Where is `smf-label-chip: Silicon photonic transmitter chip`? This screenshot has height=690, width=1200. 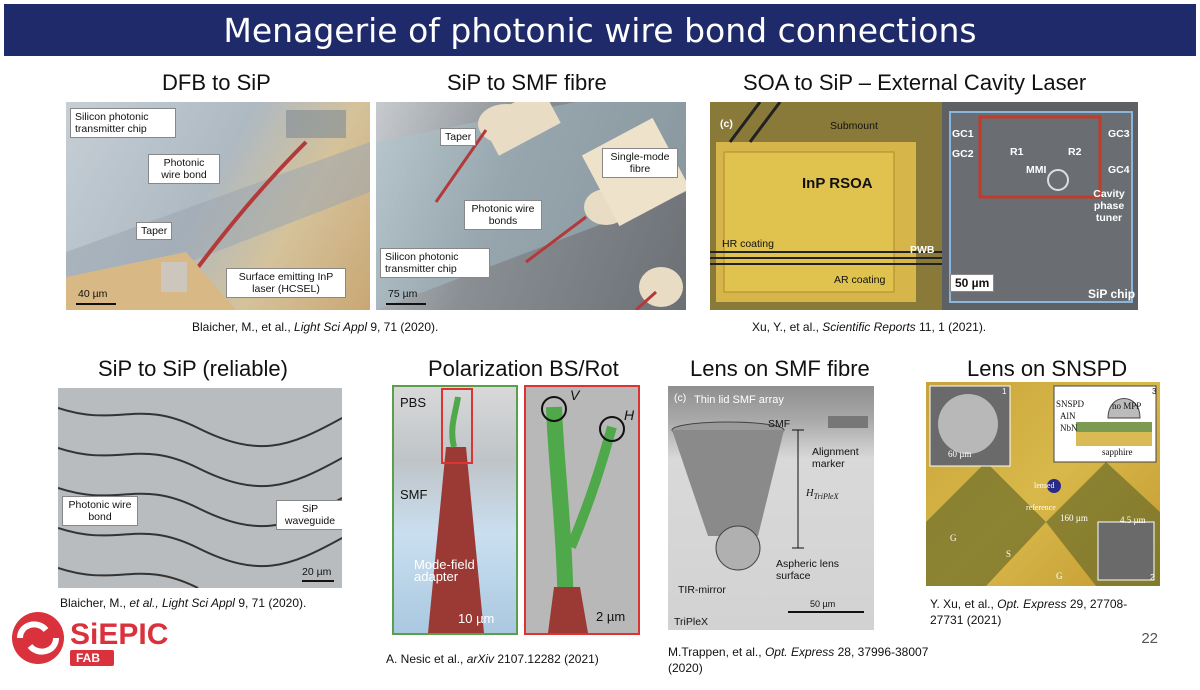
smf-label-chip: Silicon photonic transmitter chip is located at coordinates (435, 263).